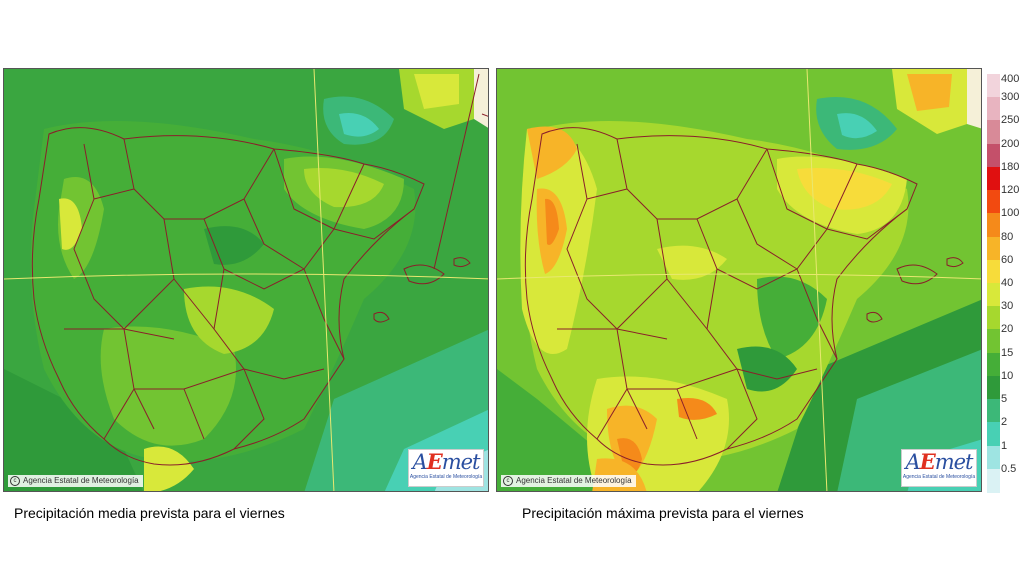 The image size is (1024, 576). I want to click on legend-label: 20, so click(1007, 329).